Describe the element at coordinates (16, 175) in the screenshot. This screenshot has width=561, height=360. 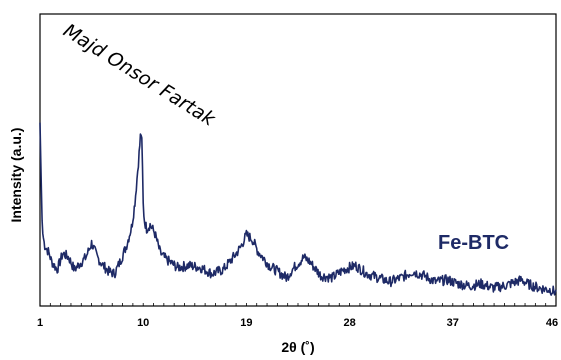
I see `y-axis-label: Intensity (a.u.)` at that location.